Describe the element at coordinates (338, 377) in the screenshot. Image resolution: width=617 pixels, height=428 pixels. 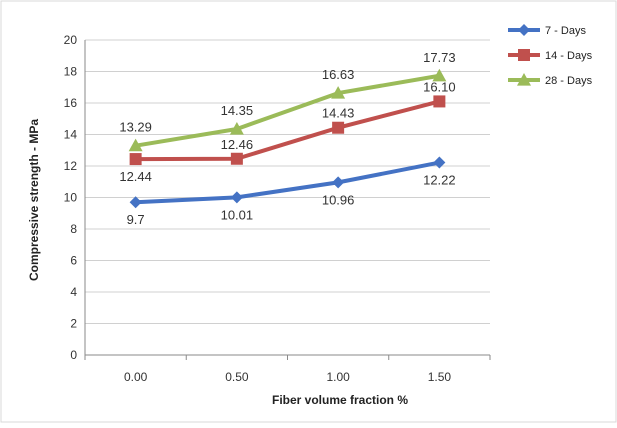
I see `x-tick-label: 1.00` at that location.